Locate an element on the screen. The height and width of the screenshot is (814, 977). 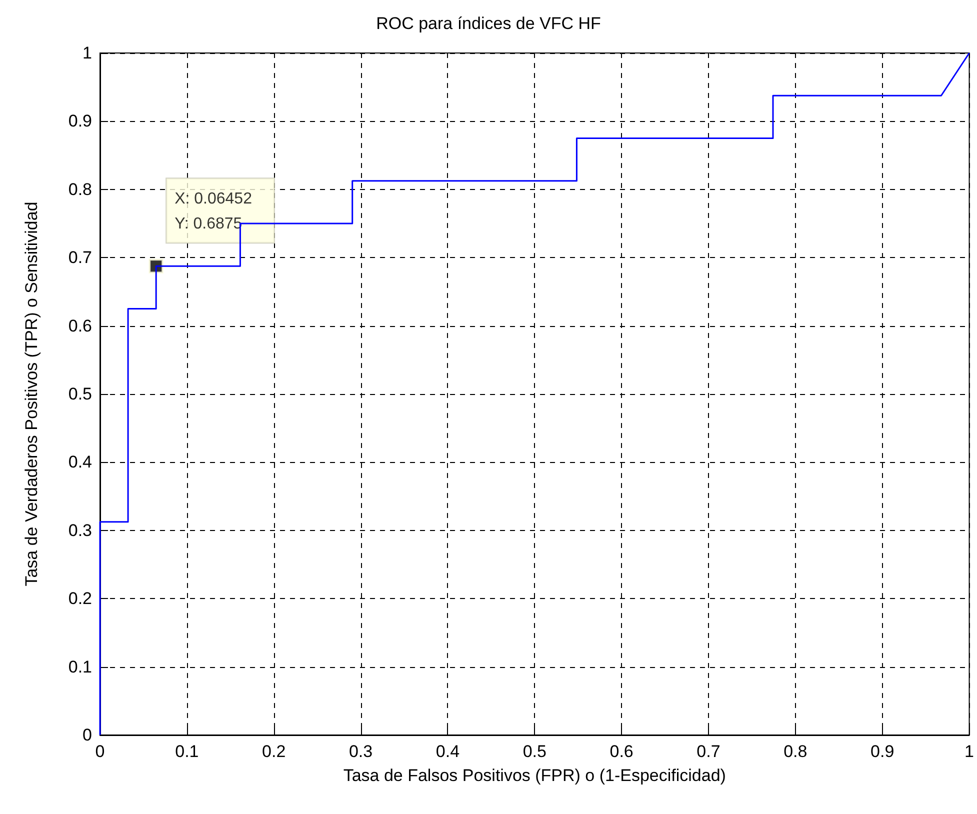
x-tick-label: 0.3 is located at coordinates (360, 751).